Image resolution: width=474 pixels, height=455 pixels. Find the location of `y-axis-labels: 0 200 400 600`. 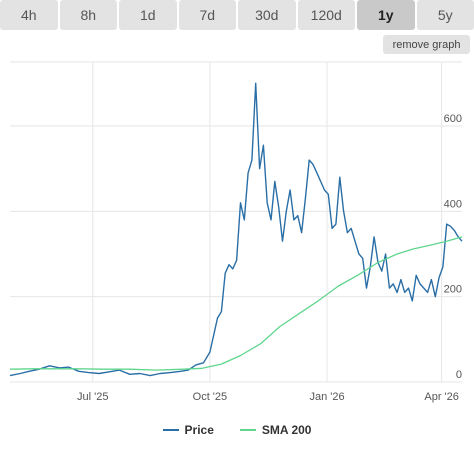

y-axis-labels: 0 200 400 600 is located at coordinates (453, 247).